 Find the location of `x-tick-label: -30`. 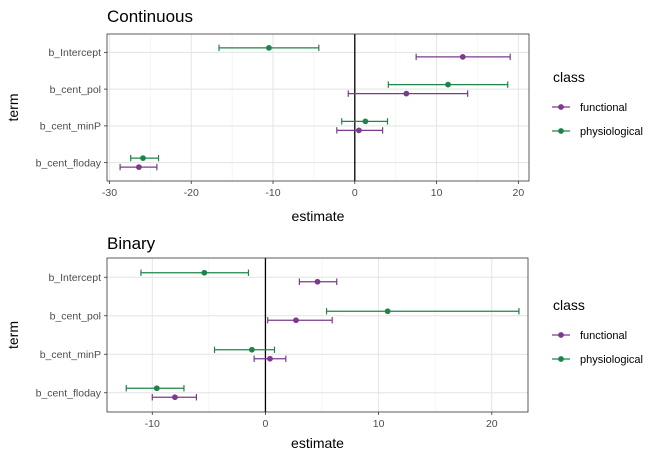

x-tick-label: -30 is located at coordinates (109, 193).